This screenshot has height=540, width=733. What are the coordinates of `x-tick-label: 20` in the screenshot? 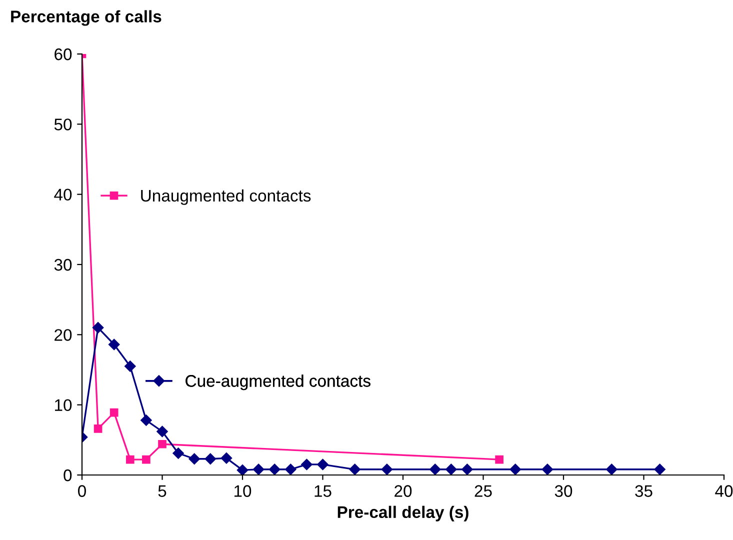 It's located at (403, 491).